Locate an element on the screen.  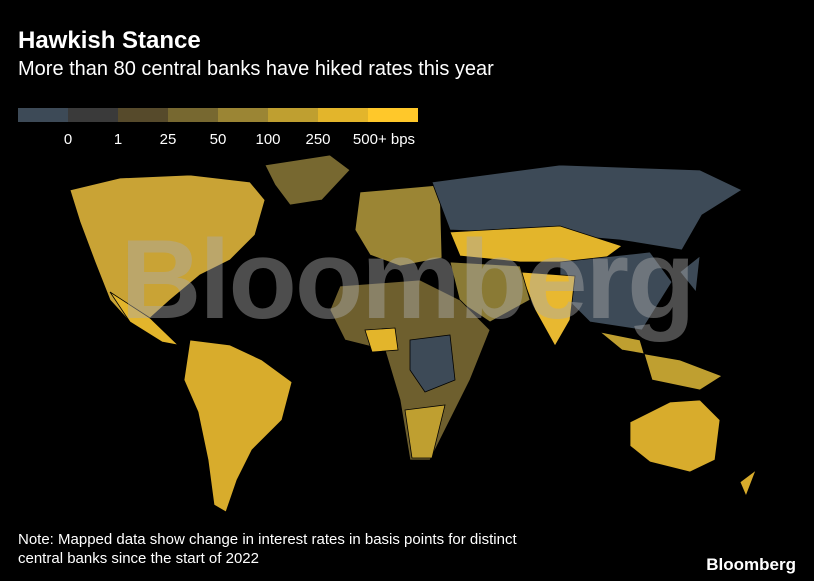
north-america is located at coordinates (167, 248).